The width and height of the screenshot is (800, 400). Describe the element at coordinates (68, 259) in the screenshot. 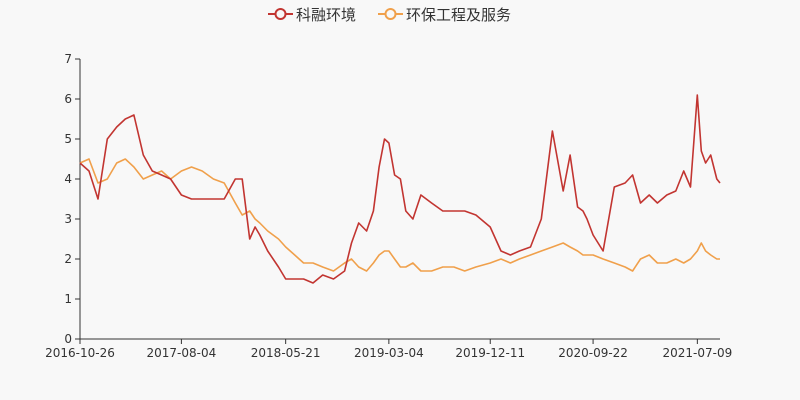

I see `y-tick-label: 2` at that location.